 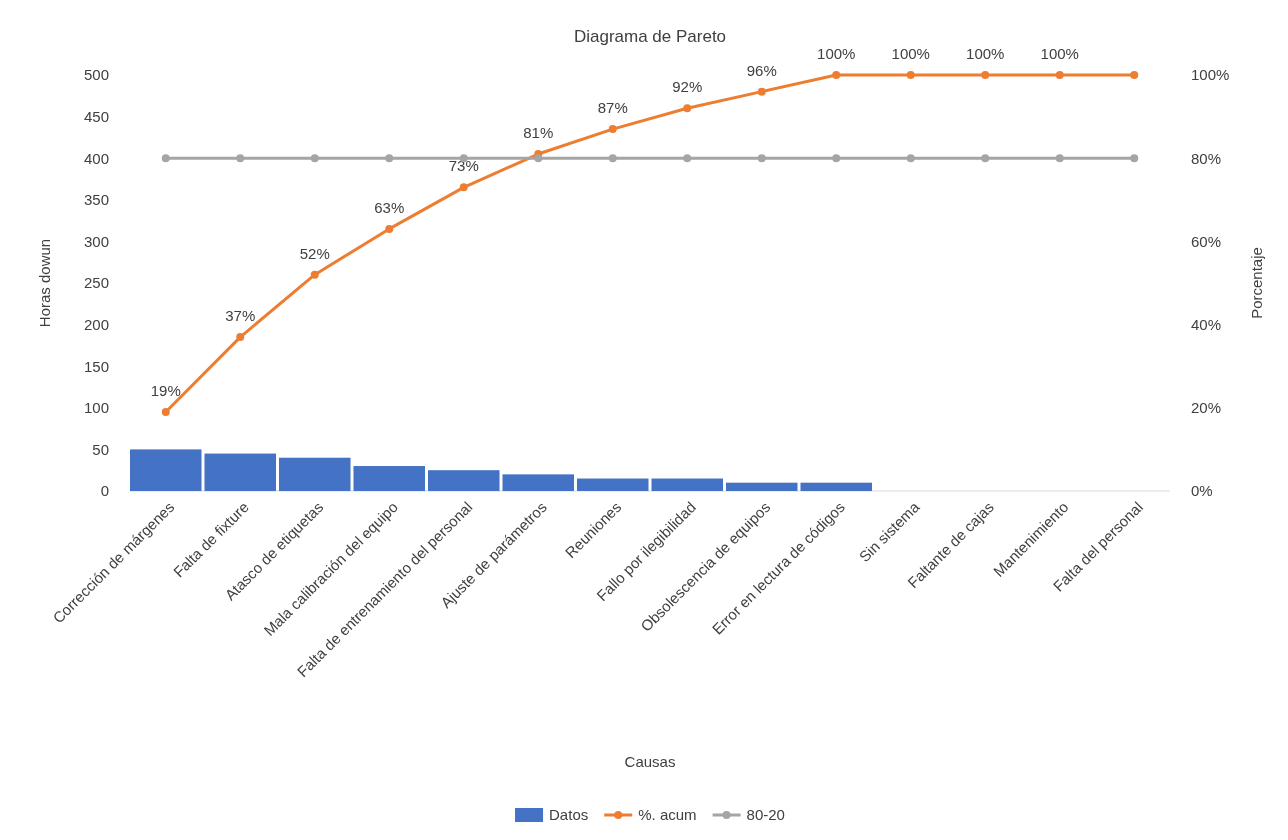 I want to click on y-tick-label: 350, so click(x=96, y=200).